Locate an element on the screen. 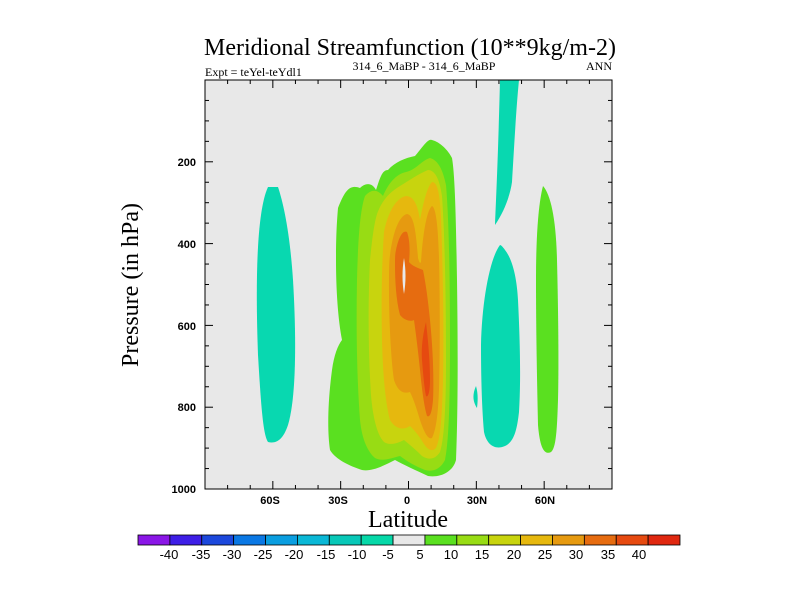 This screenshot has width=800, height=600. subtitle-center: 314_6_MaBP - 314_6_MaBP is located at coordinates (424, 66).